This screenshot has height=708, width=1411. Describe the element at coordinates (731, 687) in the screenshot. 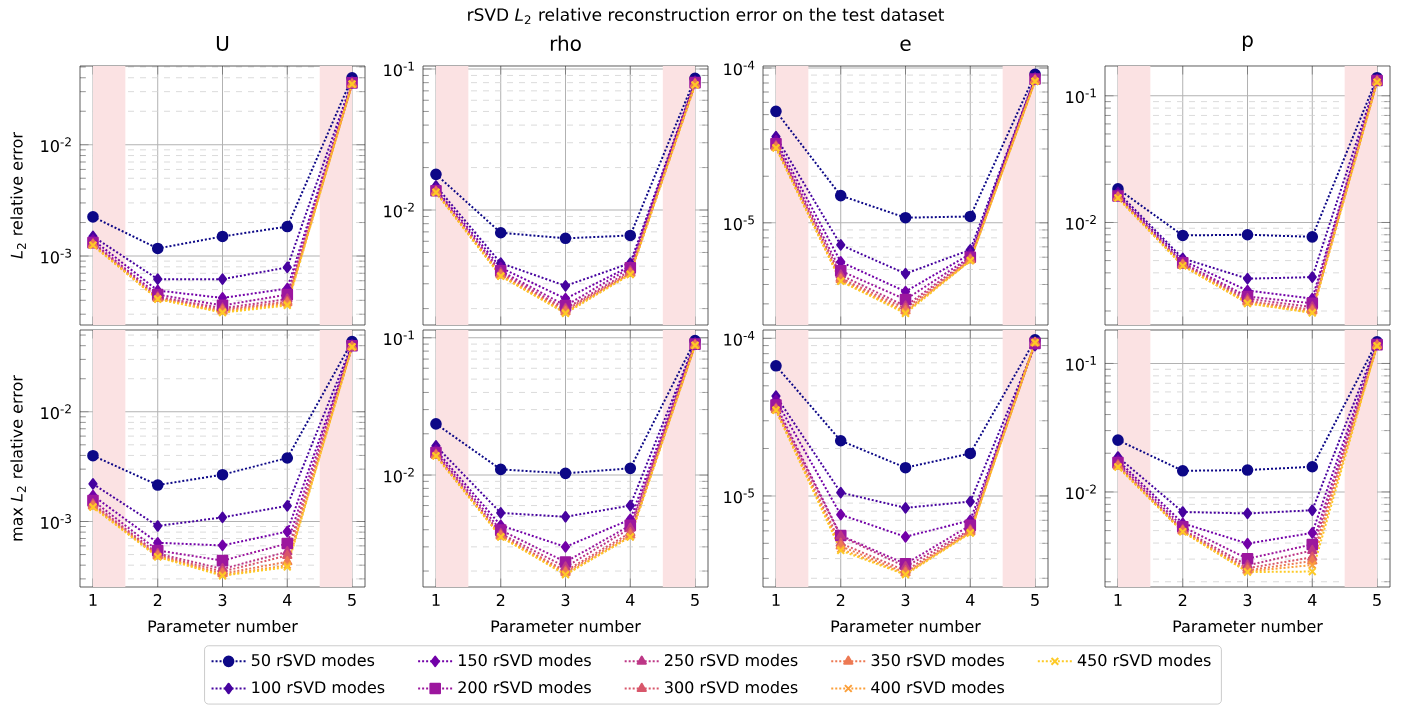

I see `legend-label: 300 rSVD modes` at that location.